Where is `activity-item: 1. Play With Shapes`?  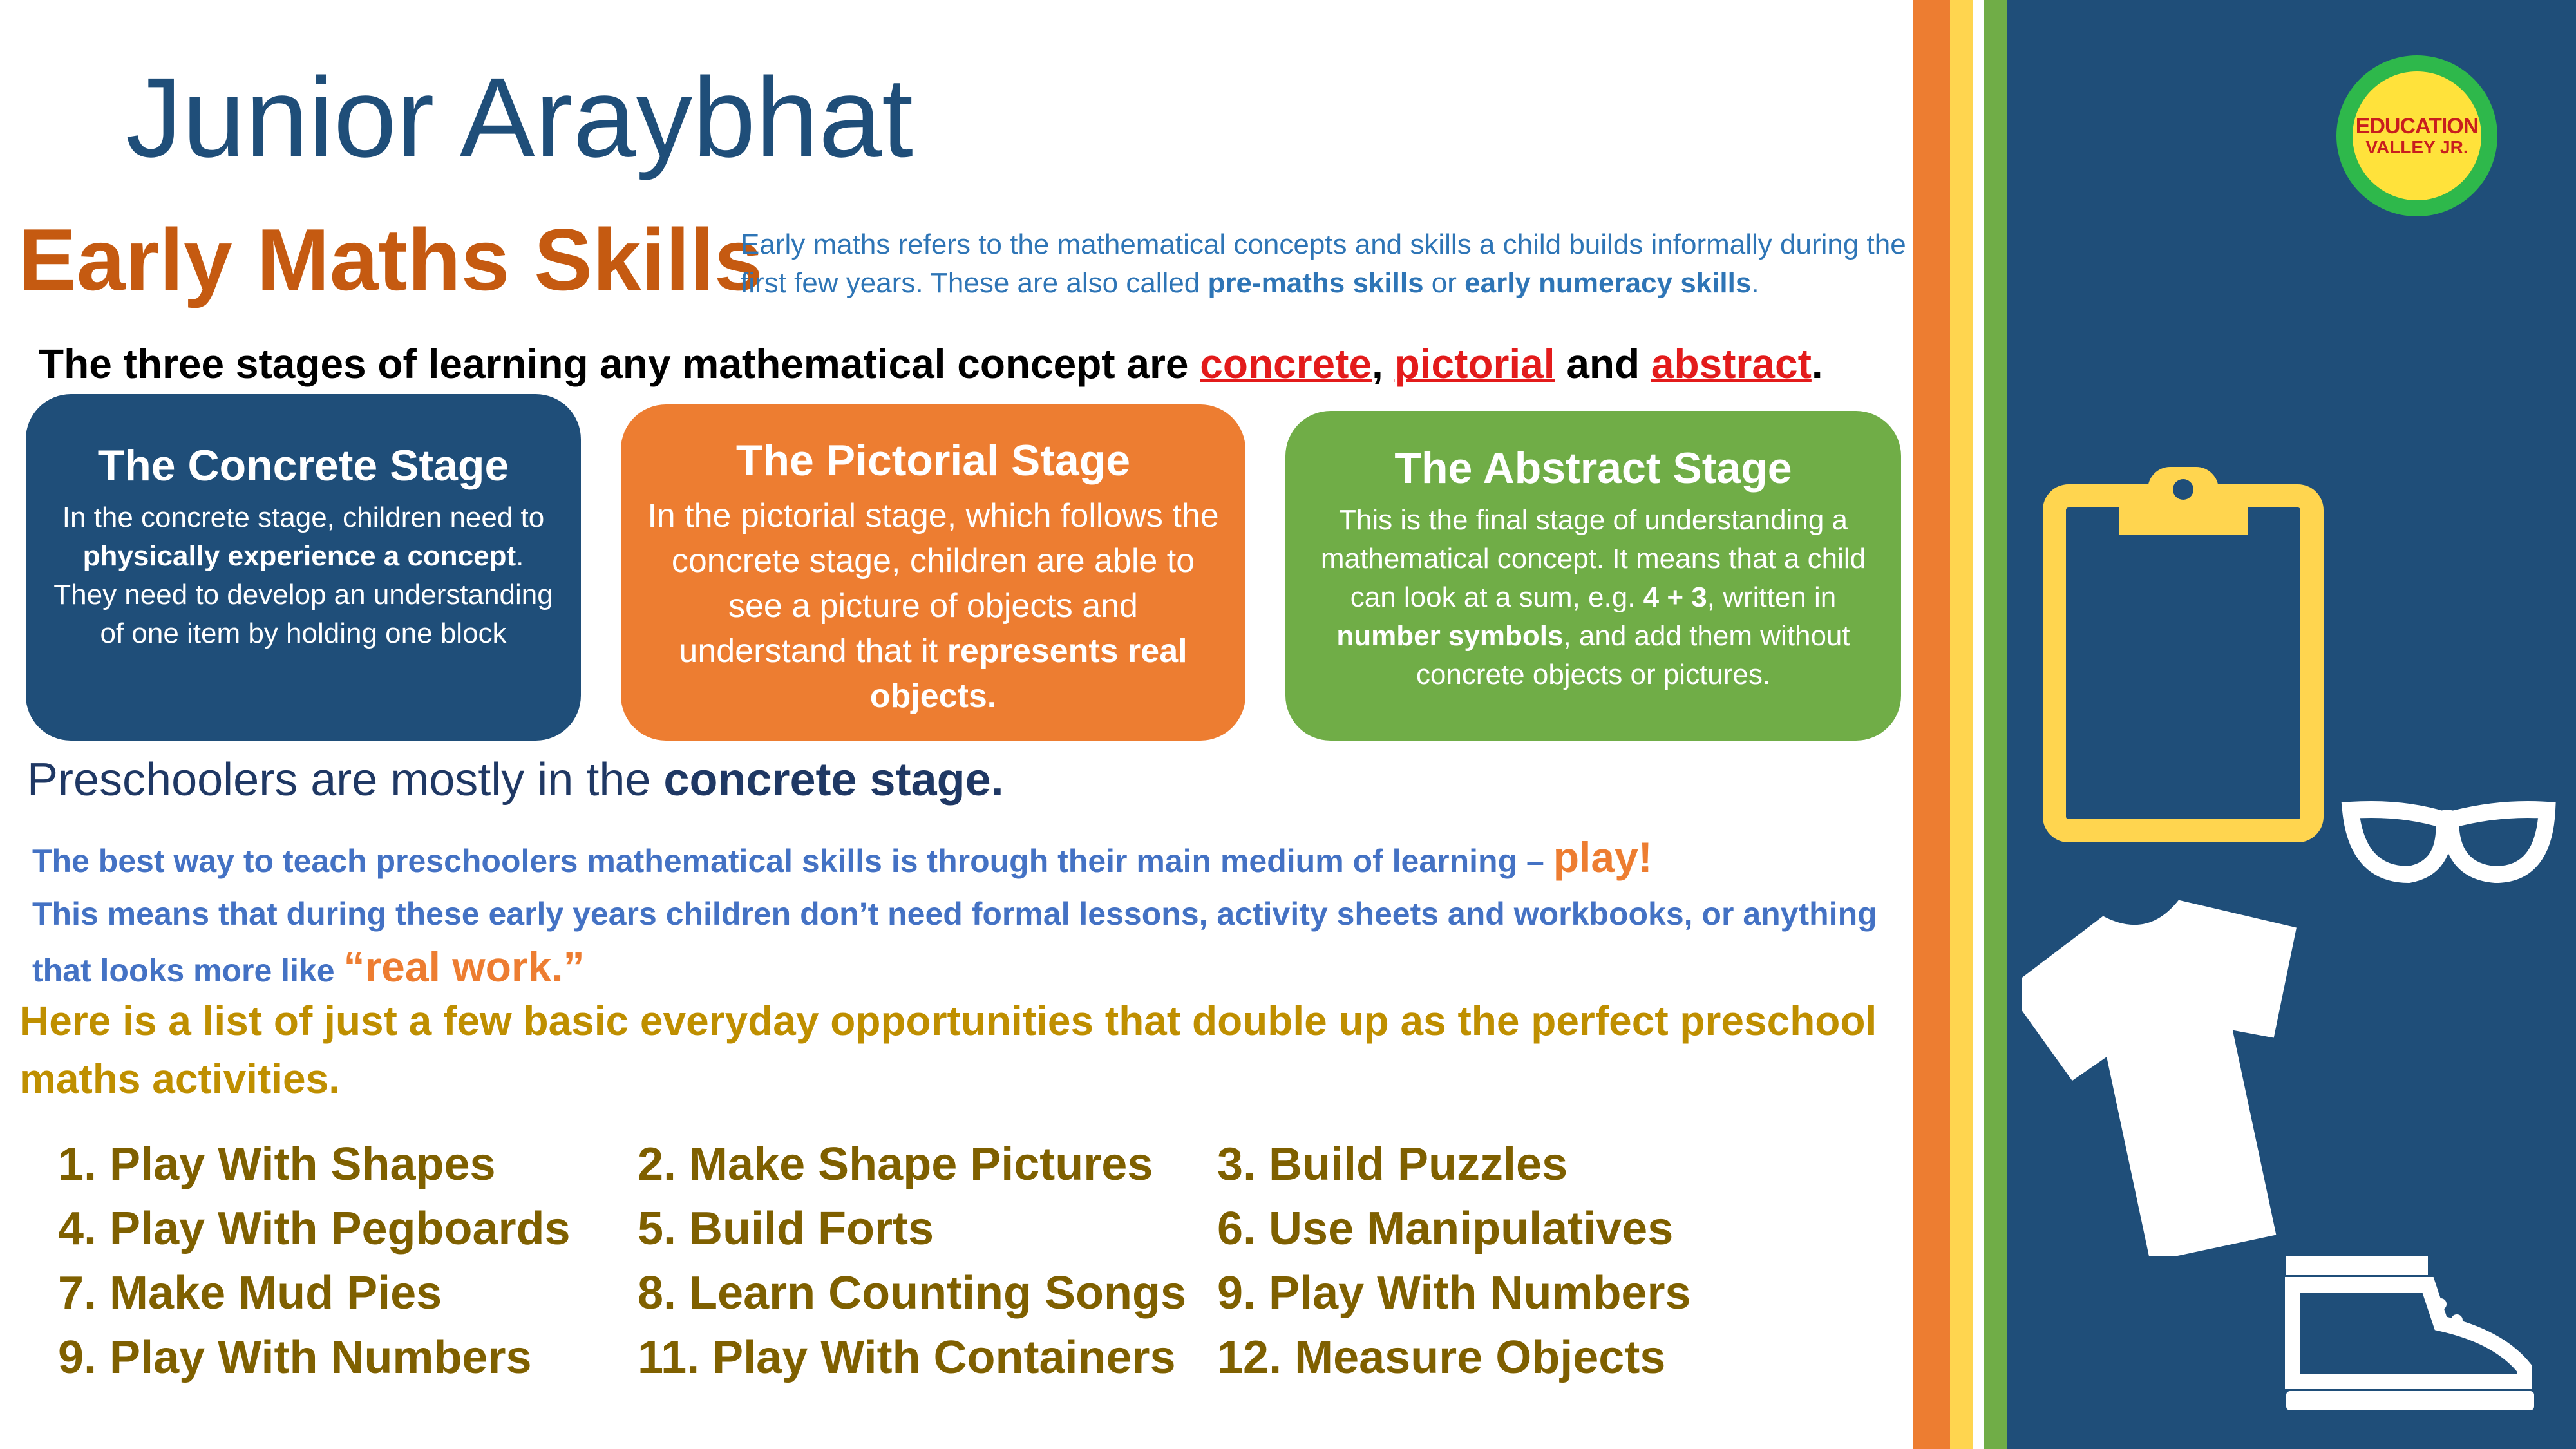
activity-item: 1. Play With Shapes is located at coordinates (277, 1164).